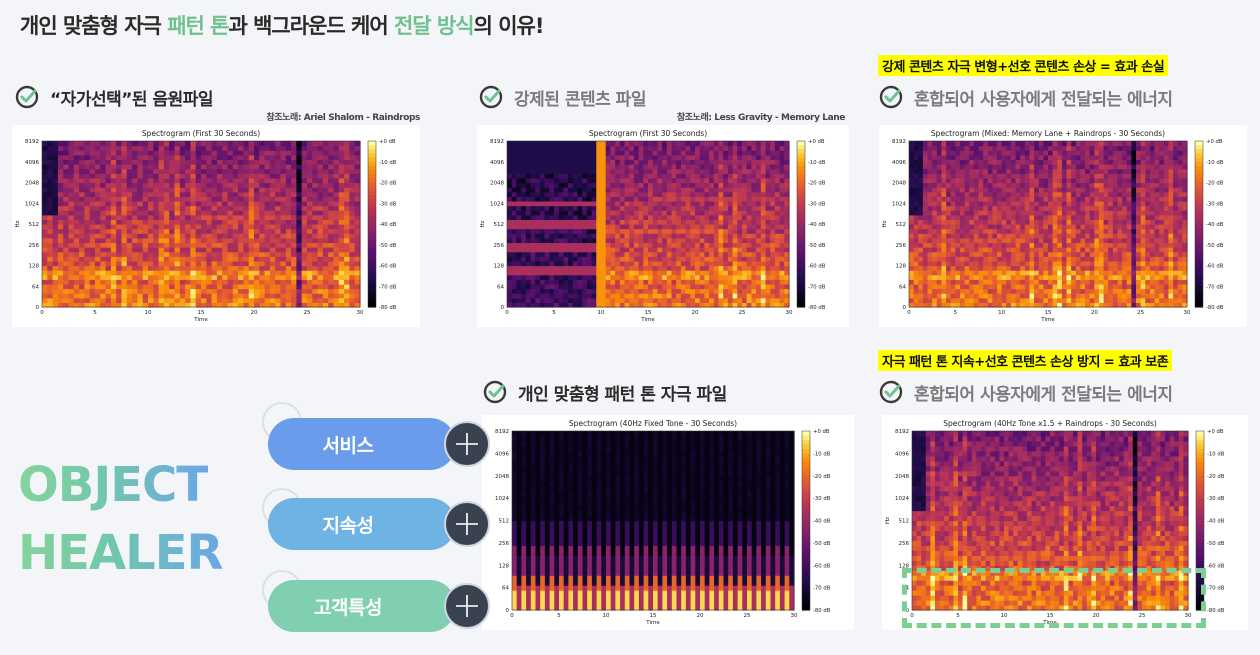 This screenshot has height=655, width=1260. What do you see at coordinates (38, 308) in the screenshot?
I see `y-tick-label: 0` at bounding box center [38, 308].